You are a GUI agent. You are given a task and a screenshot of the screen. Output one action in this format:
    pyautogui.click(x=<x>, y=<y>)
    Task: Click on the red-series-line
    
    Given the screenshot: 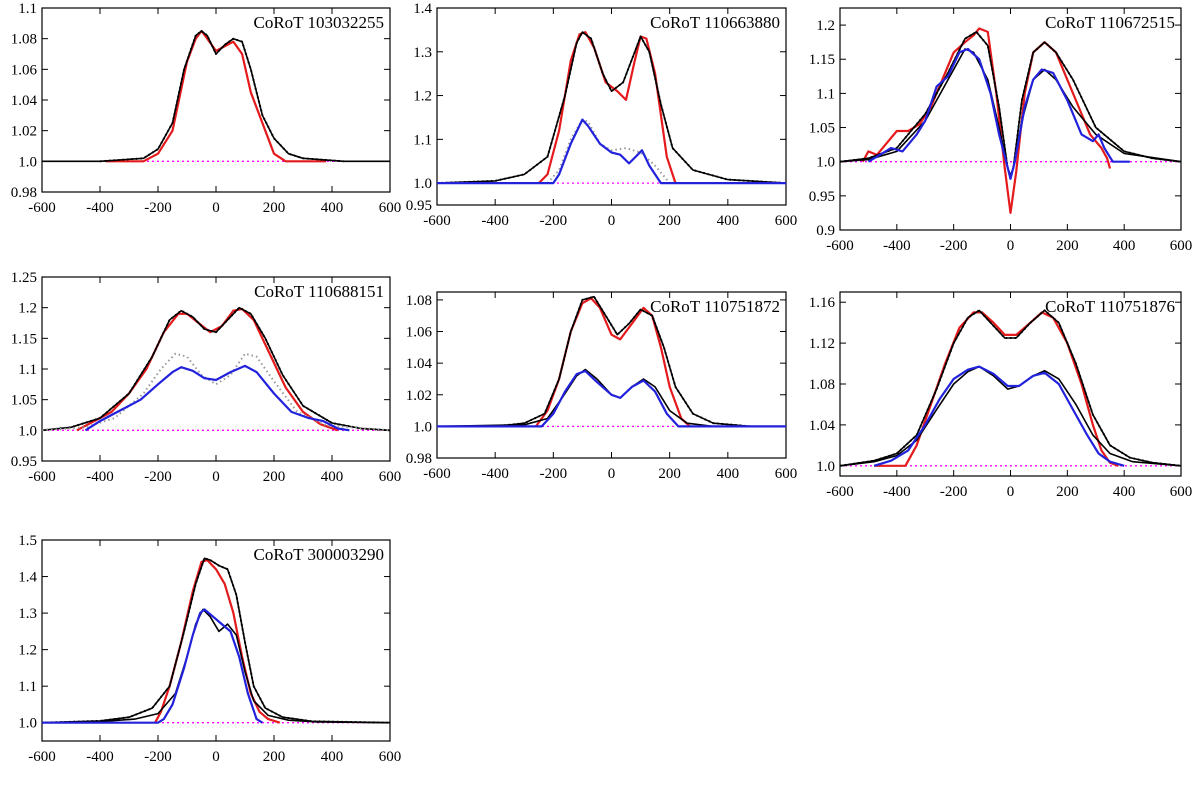 What is the action you would take?
    pyautogui.click(x=216, y=96)
    